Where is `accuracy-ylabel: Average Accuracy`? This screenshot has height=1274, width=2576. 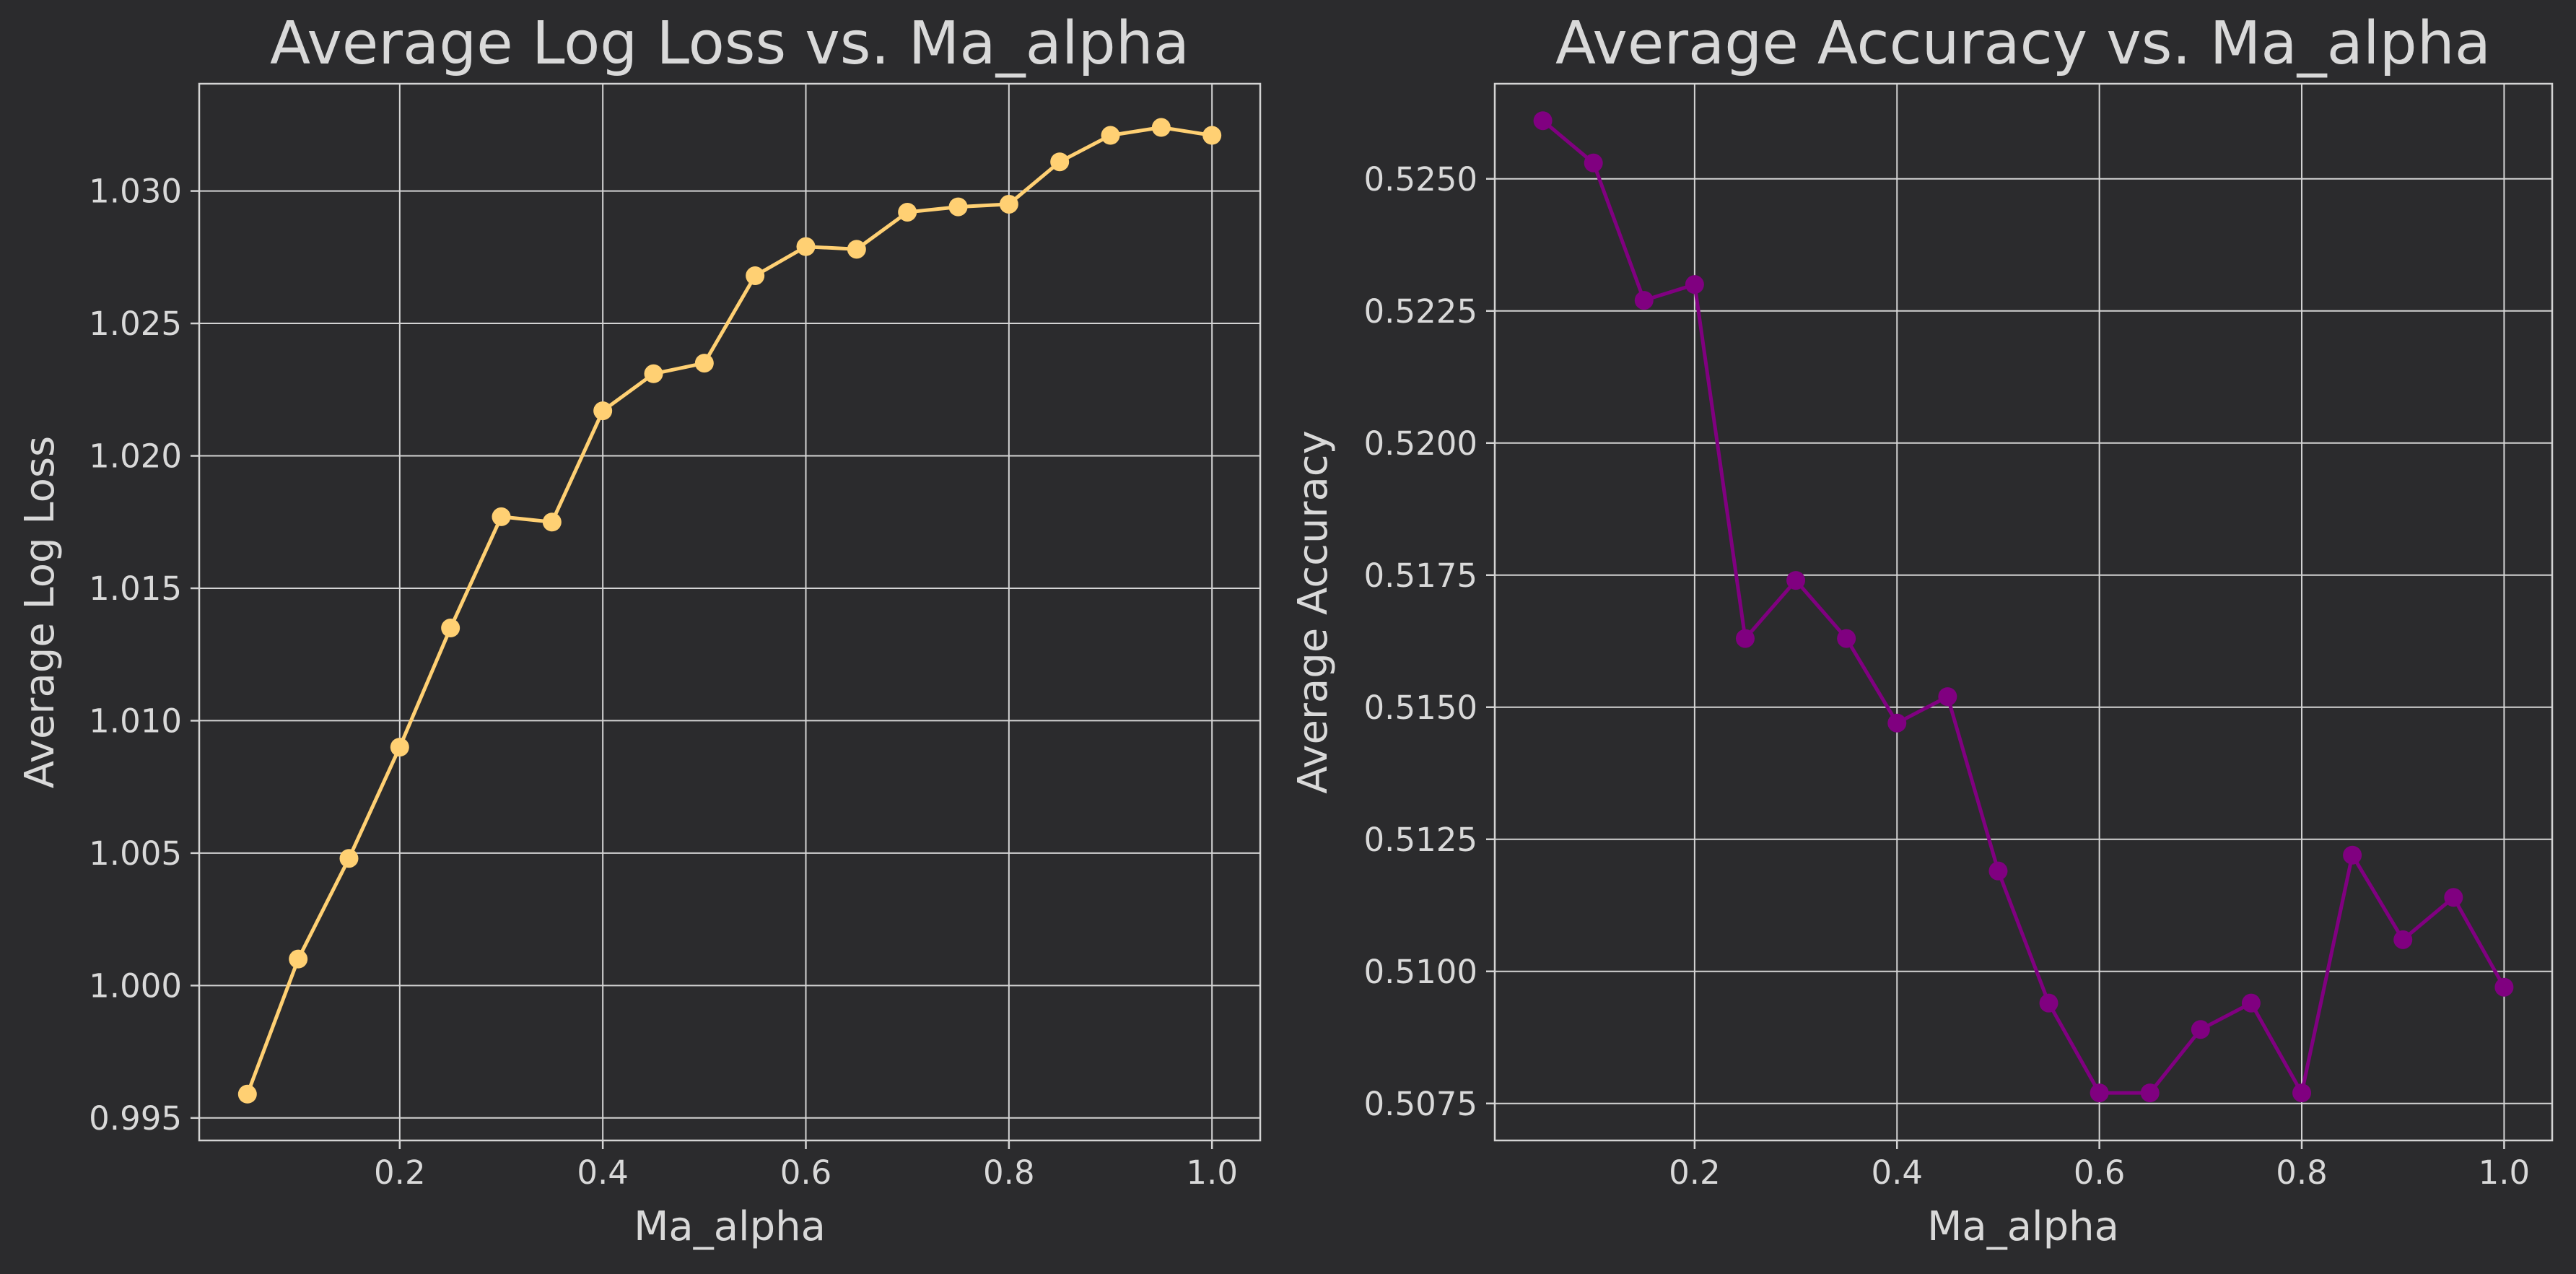
accuracy-ylabel: Average Accuracy is located at coordinates (1313, 611).